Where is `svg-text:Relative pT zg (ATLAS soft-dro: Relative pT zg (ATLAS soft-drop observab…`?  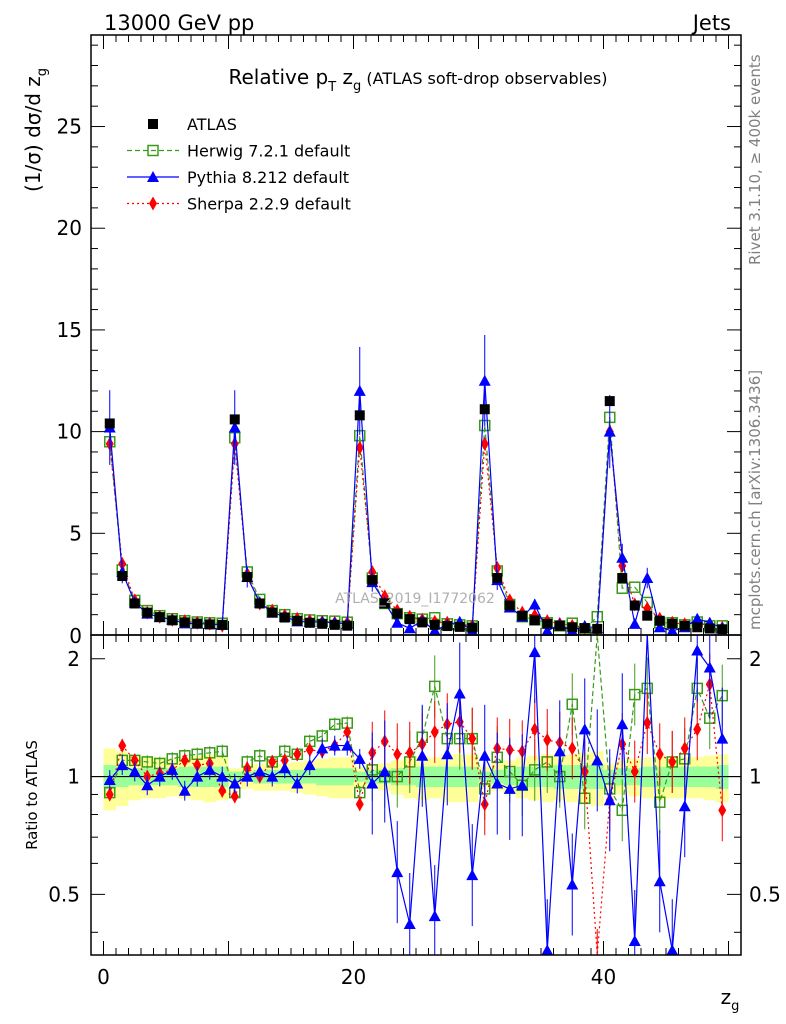
svg-text:Relative pT zg (ATLAS soft-dro: Relative pT zg (ATLAS soft-drop observab… is located at coordinates (417, 80).